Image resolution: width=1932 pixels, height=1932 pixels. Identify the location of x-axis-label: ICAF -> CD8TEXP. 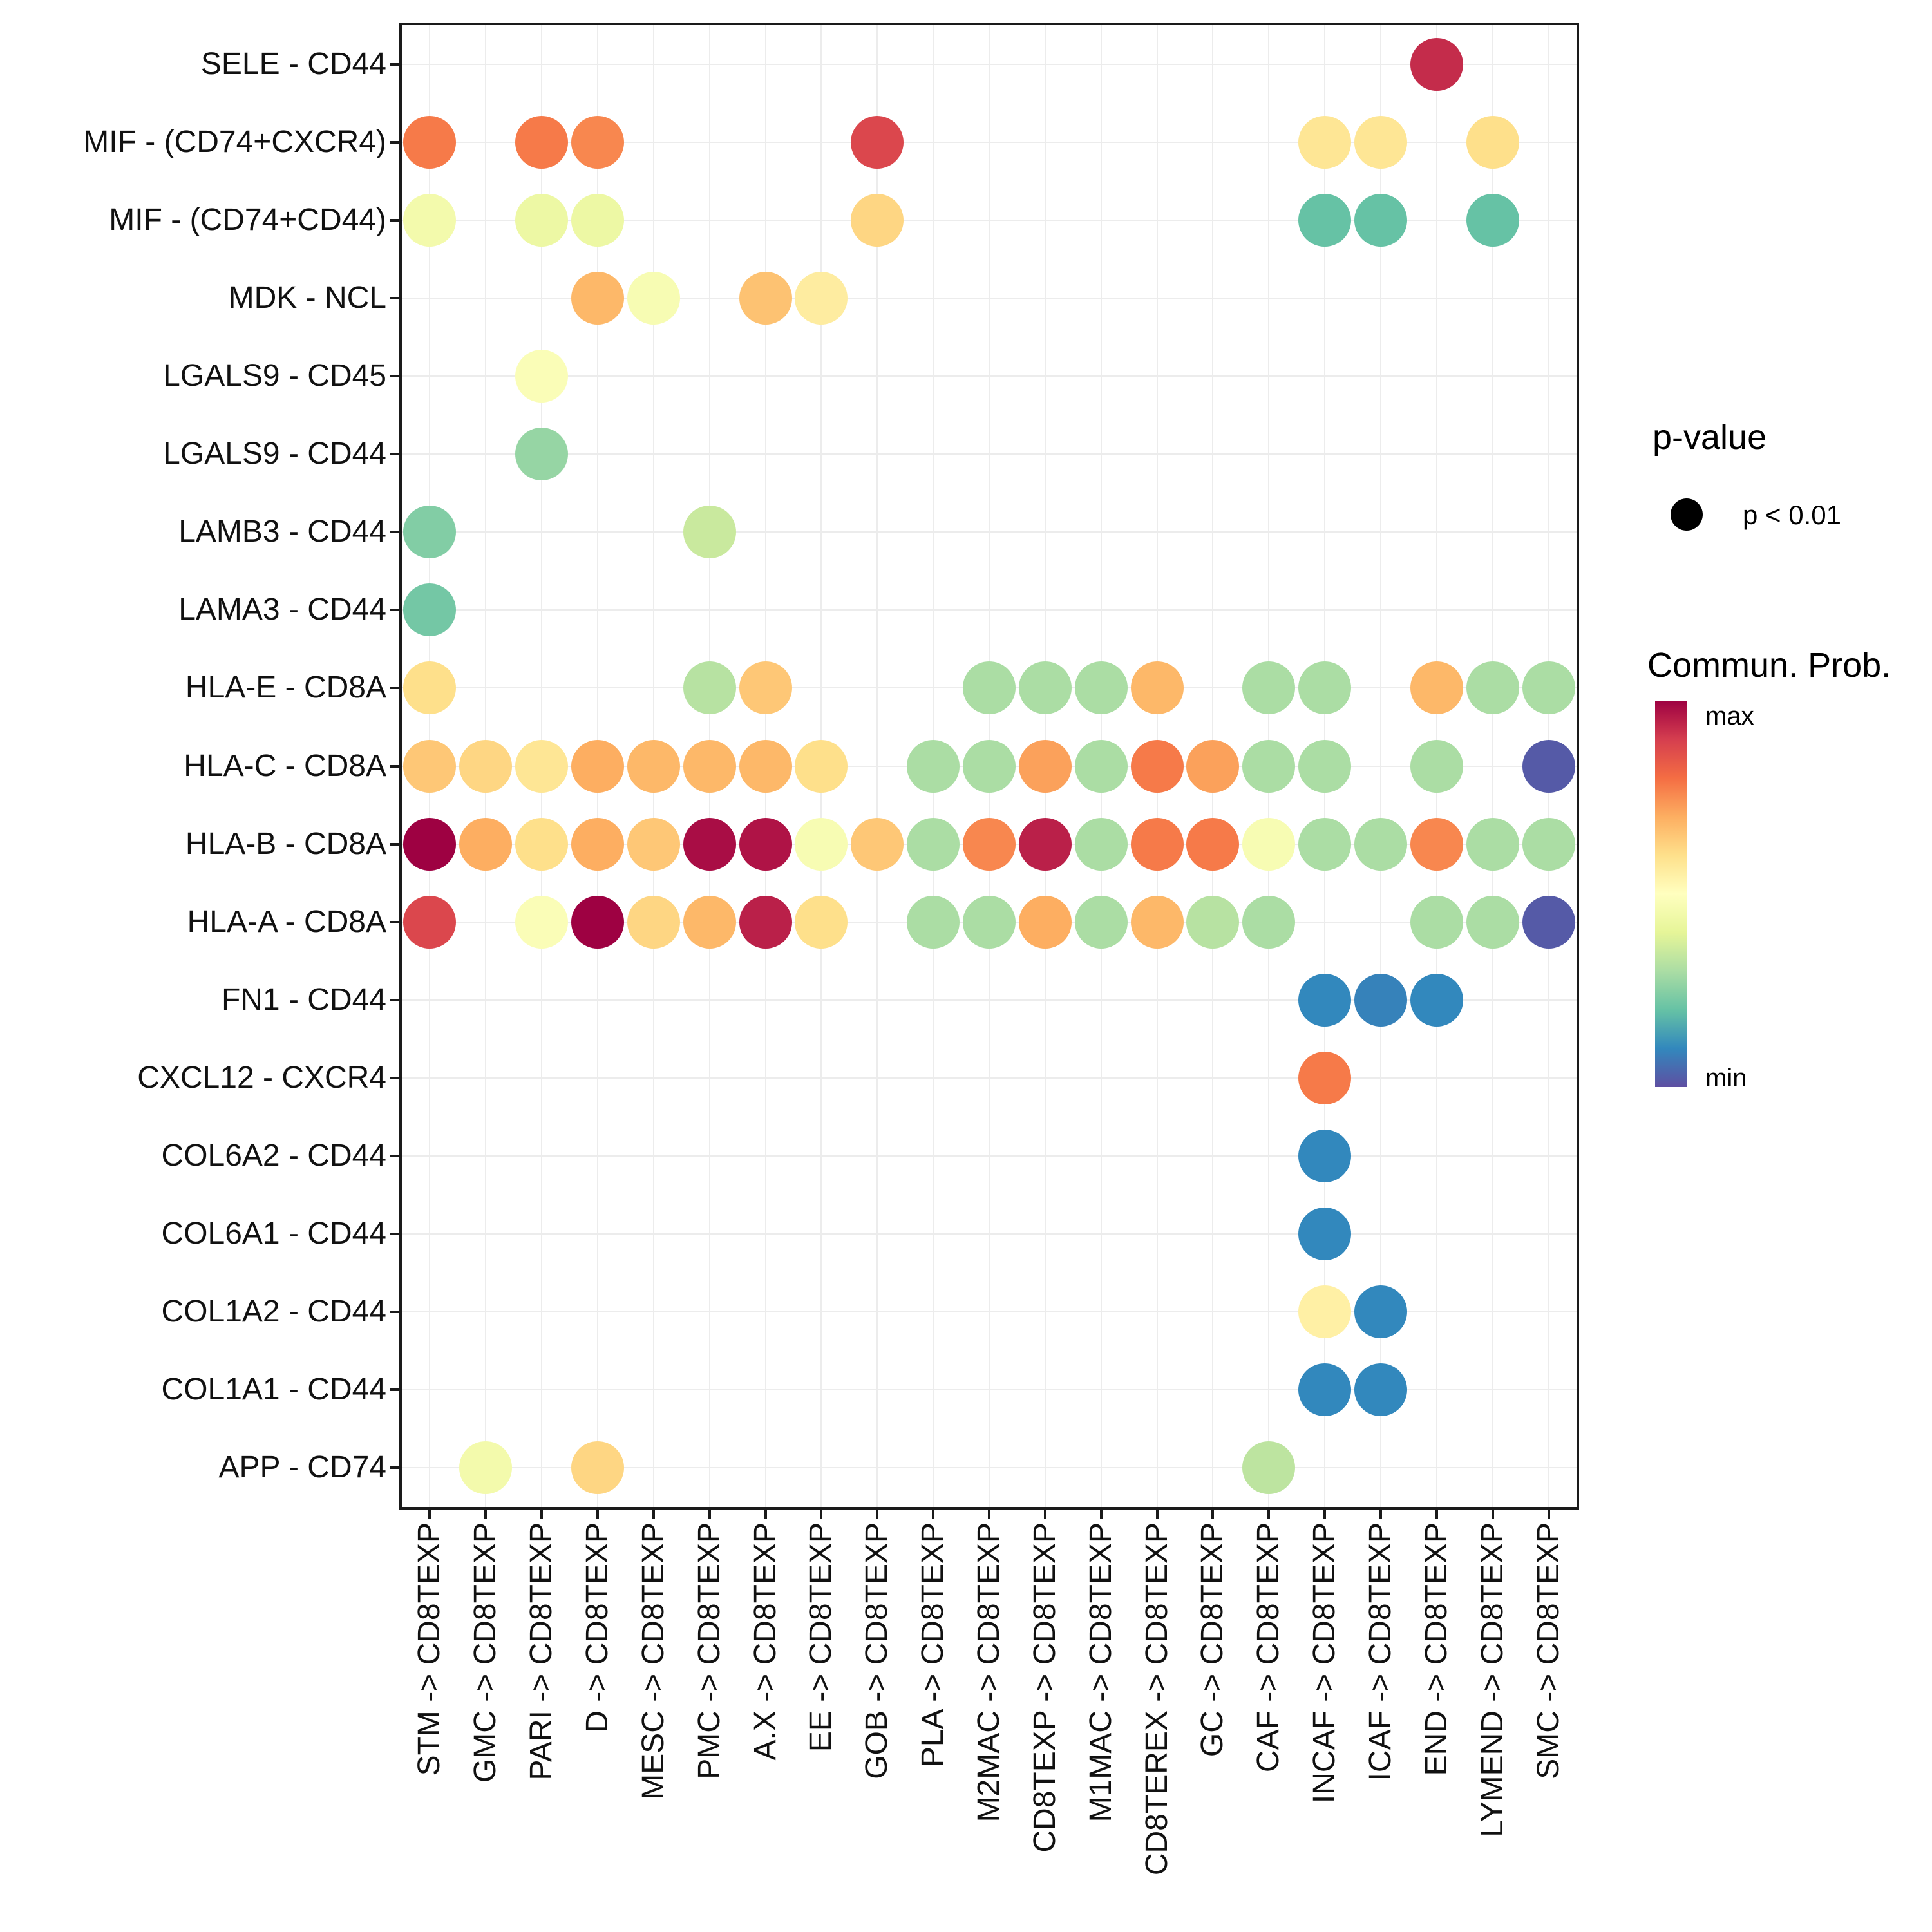
(1380, 1651).